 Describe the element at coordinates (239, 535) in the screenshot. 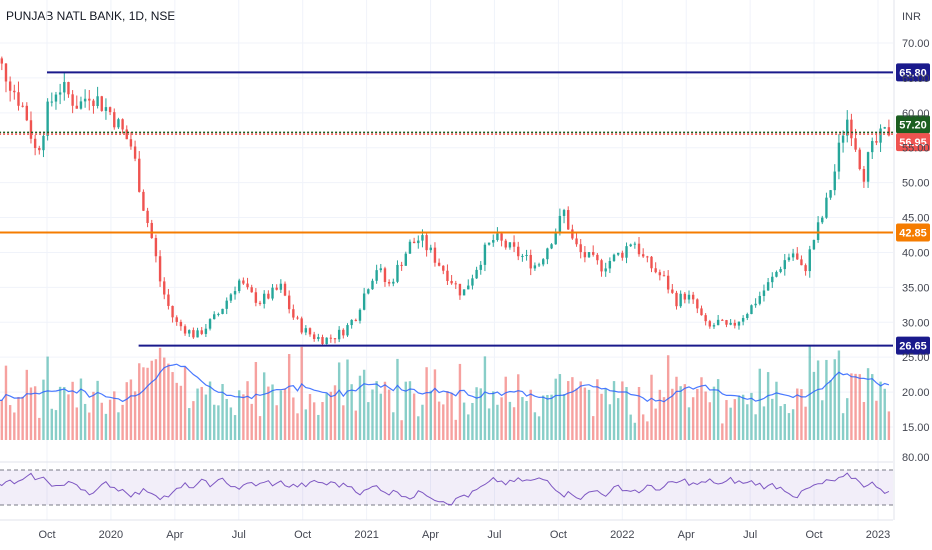

I see `time-tick-label: Jul` at that location.